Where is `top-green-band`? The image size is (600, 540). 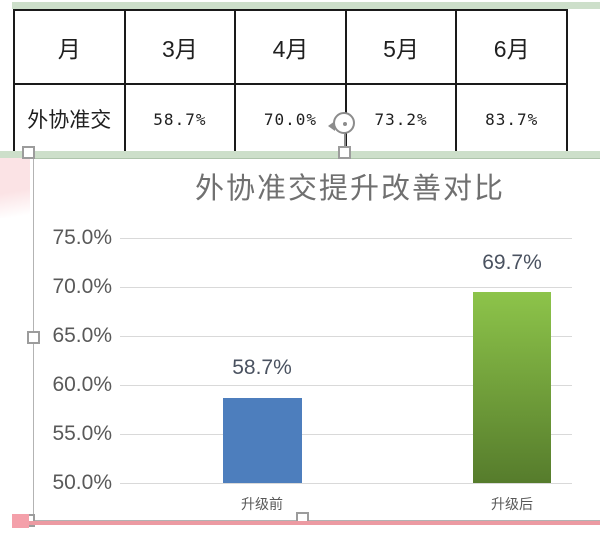
top-green-band is located at coordinates (306, 5).